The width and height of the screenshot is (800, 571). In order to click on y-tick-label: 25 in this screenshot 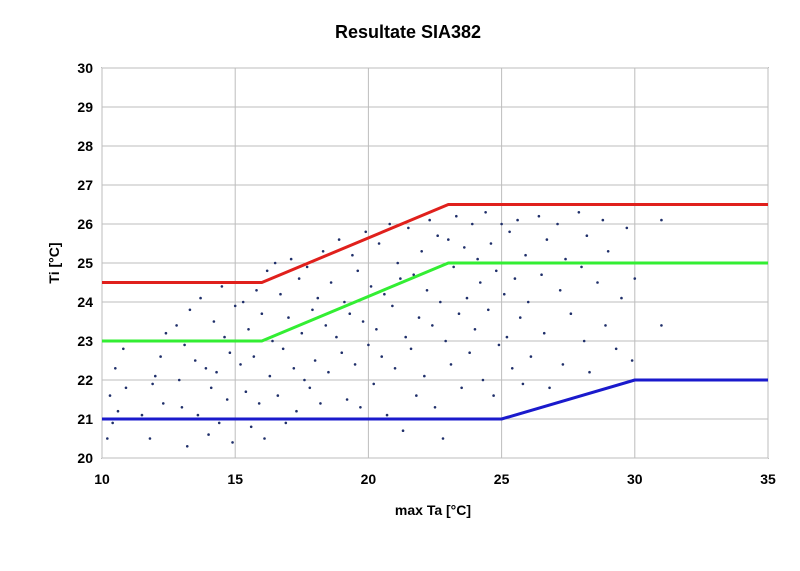, I will do `click(85, 263)`.